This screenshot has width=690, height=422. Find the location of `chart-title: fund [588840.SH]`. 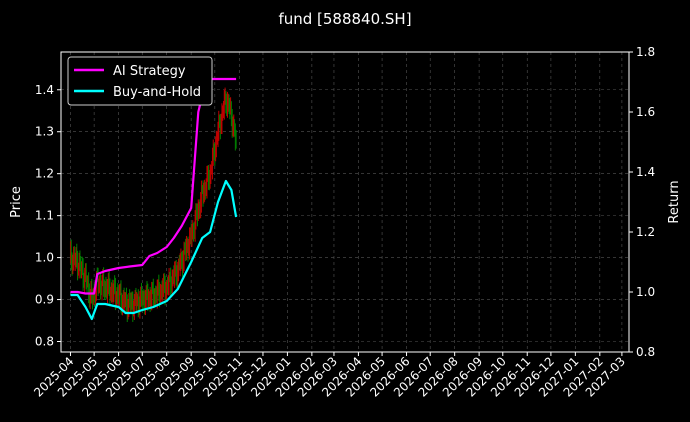

chart-title: fund [588840.SH] is located at coordinates (344, 19).